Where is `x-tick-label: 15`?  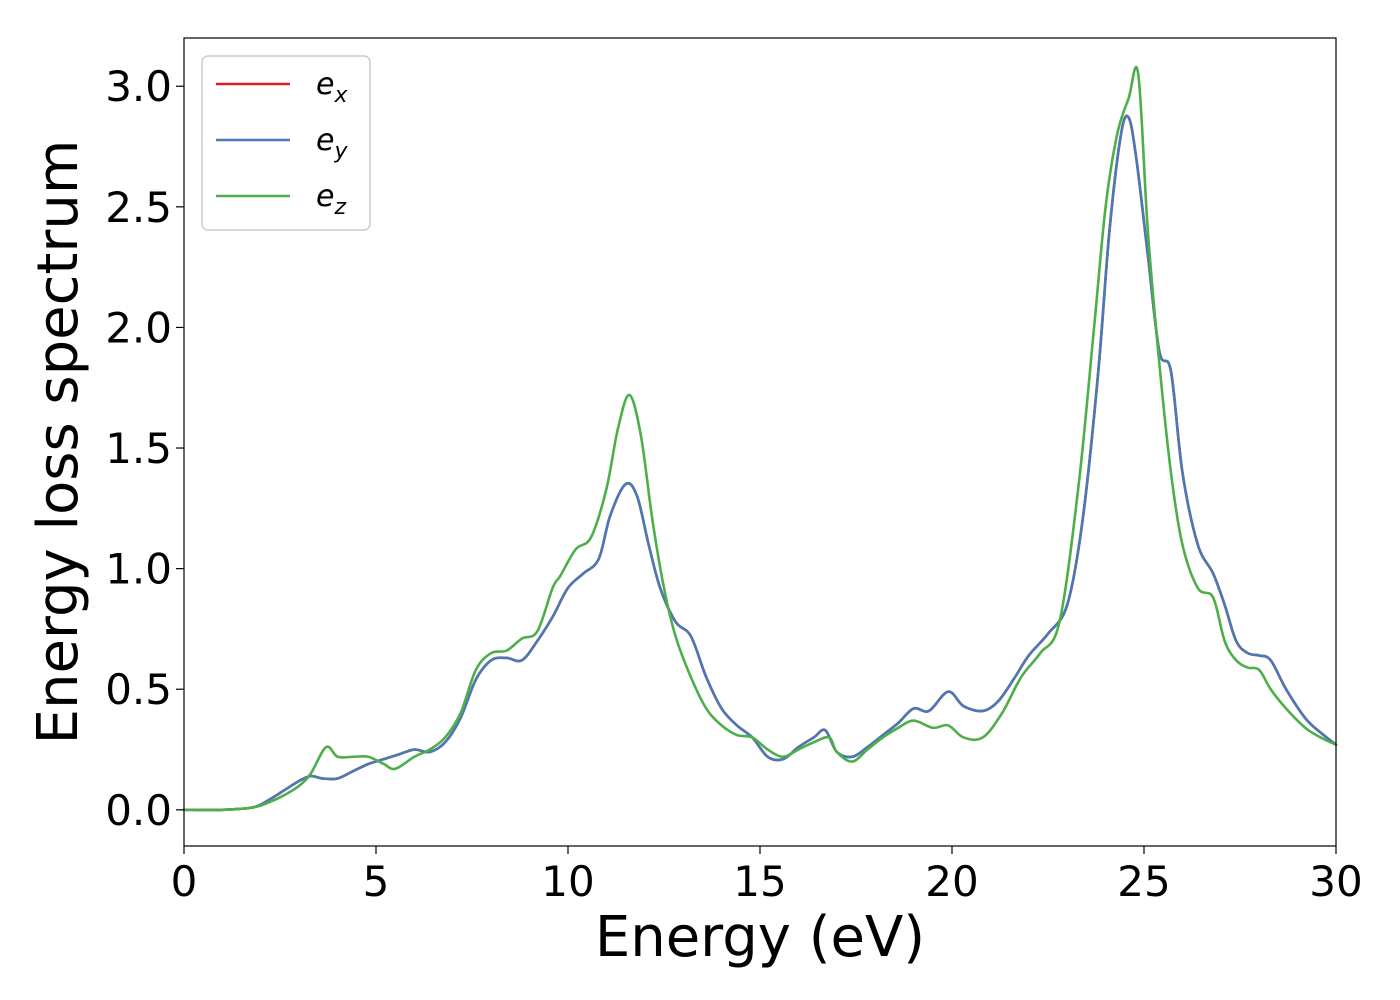
x-tick-label: 15 is located at coordinates (759, 881).